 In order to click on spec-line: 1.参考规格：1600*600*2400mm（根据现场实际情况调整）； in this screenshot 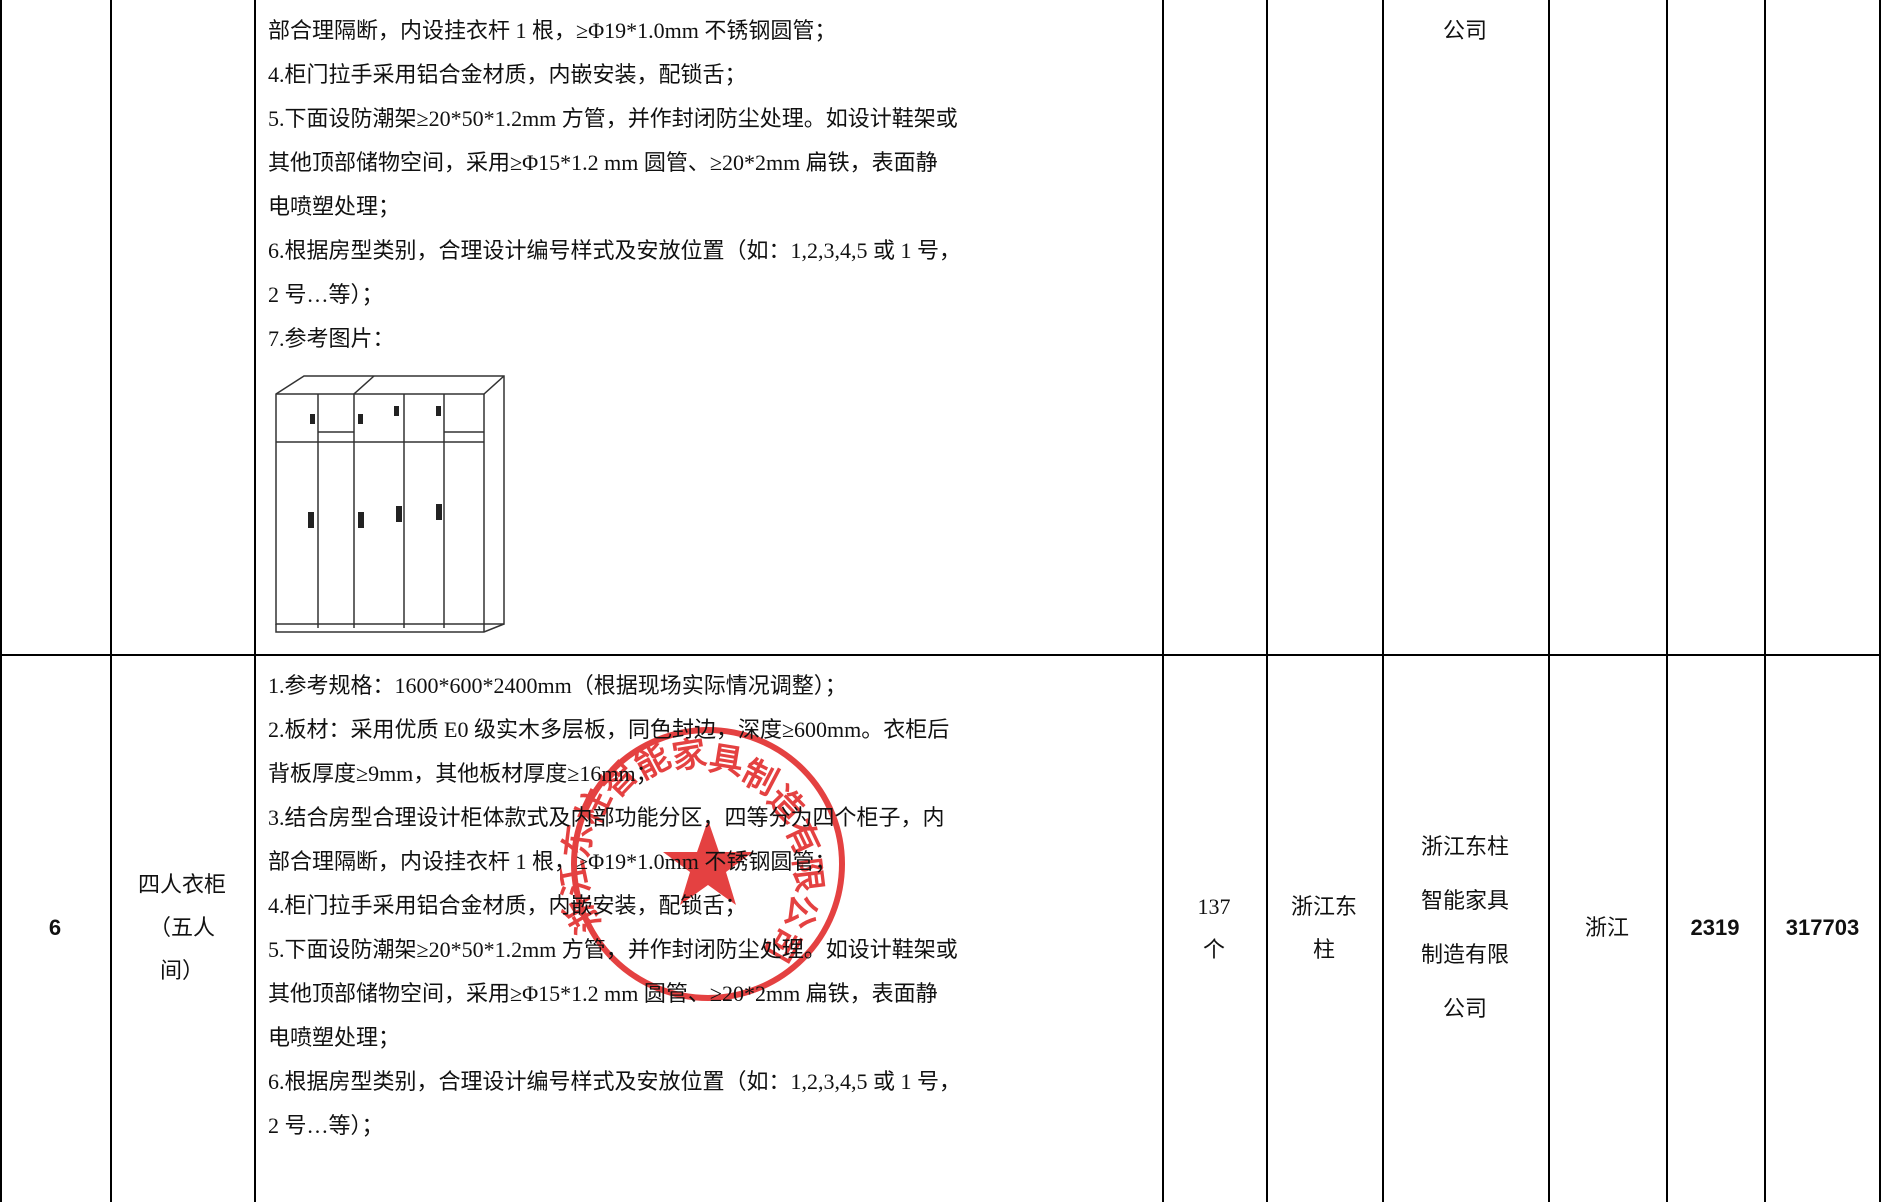, I will do `click(557, 685)`.